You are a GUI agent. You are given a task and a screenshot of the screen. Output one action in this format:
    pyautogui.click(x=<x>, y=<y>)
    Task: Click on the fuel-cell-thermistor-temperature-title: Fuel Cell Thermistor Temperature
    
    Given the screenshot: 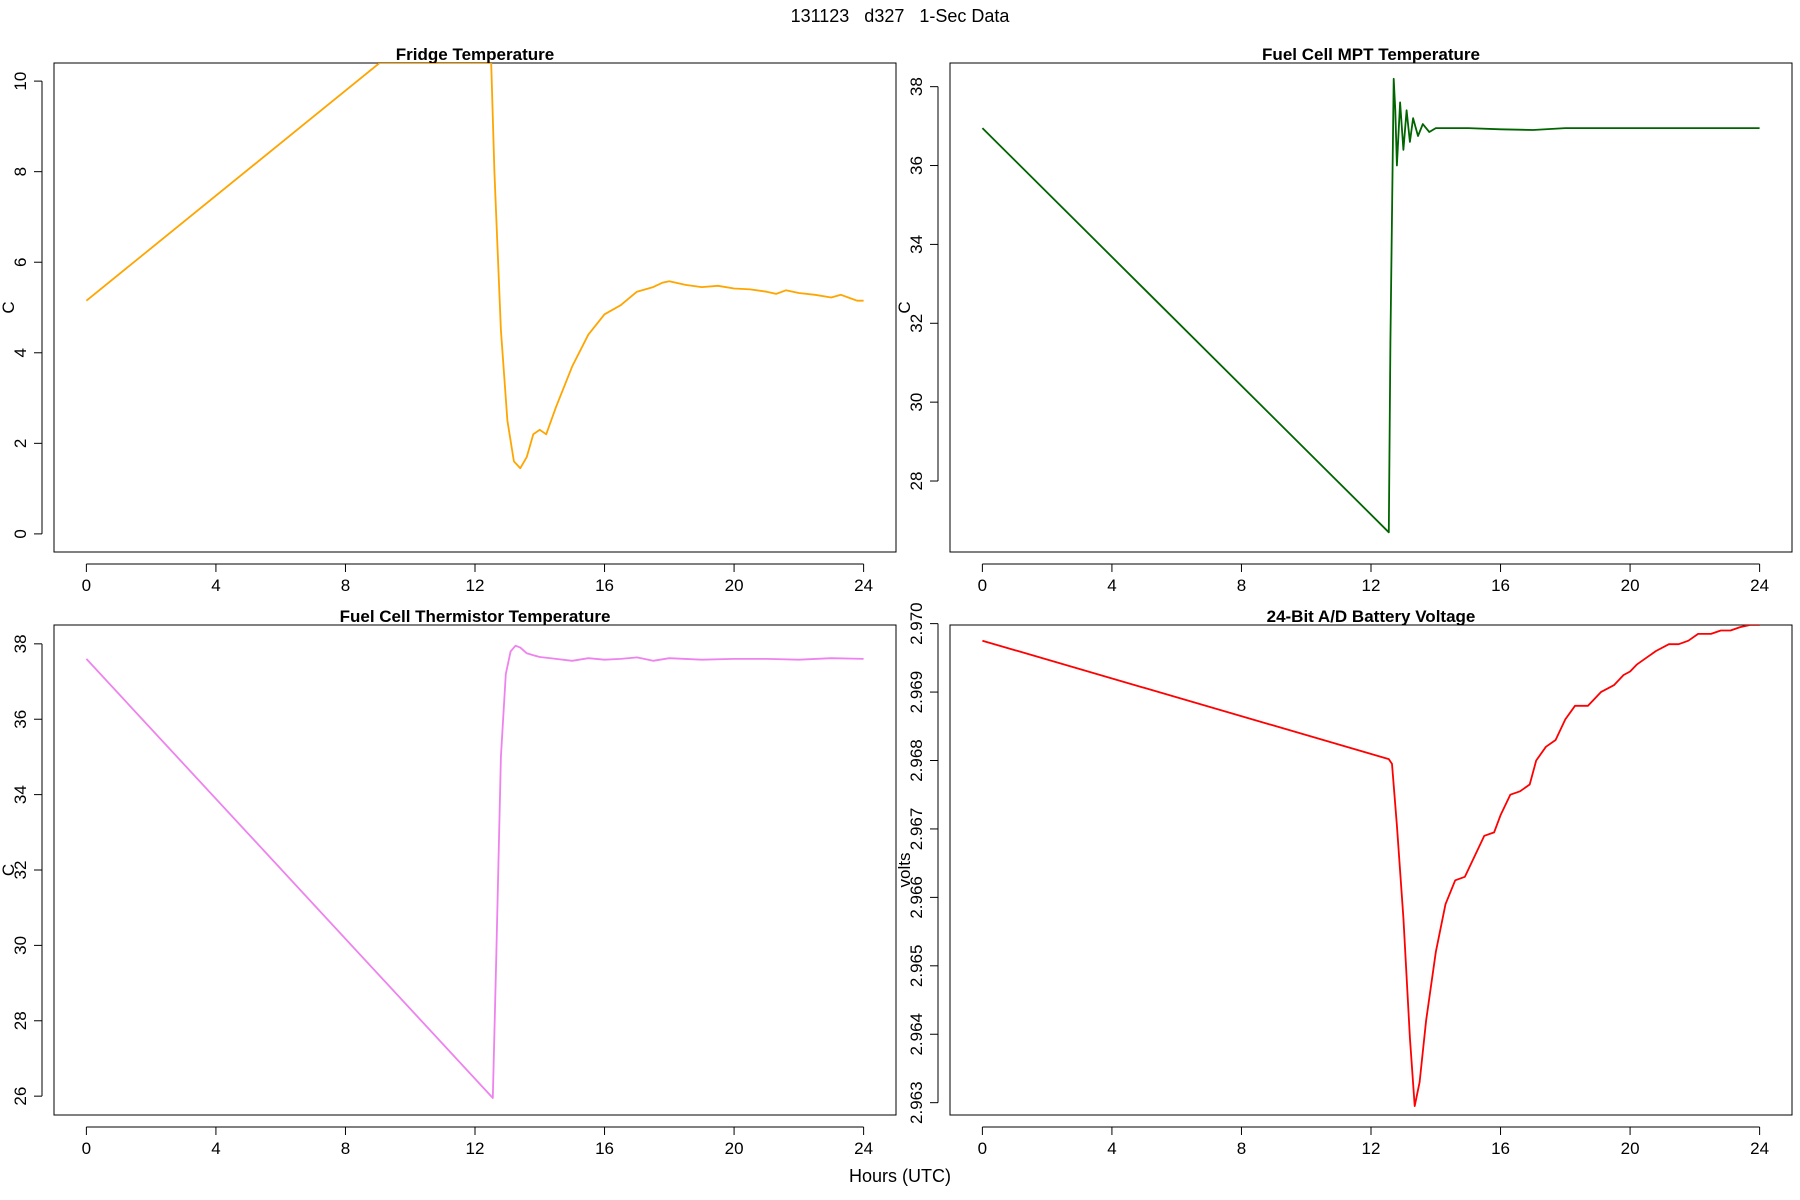 What is the action you would take?
    pyautogui.click(x=475, y=616)
    